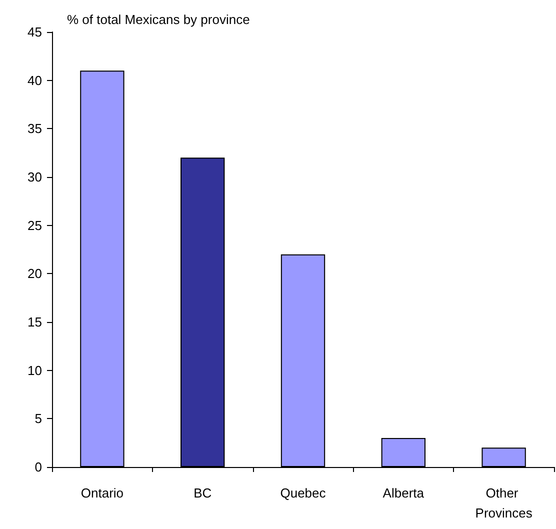 The image size is (556, 529). Describe the element at coordinates (504, 503) in the screenshot. I see `x-tick-label: Other Provinces` at that location.